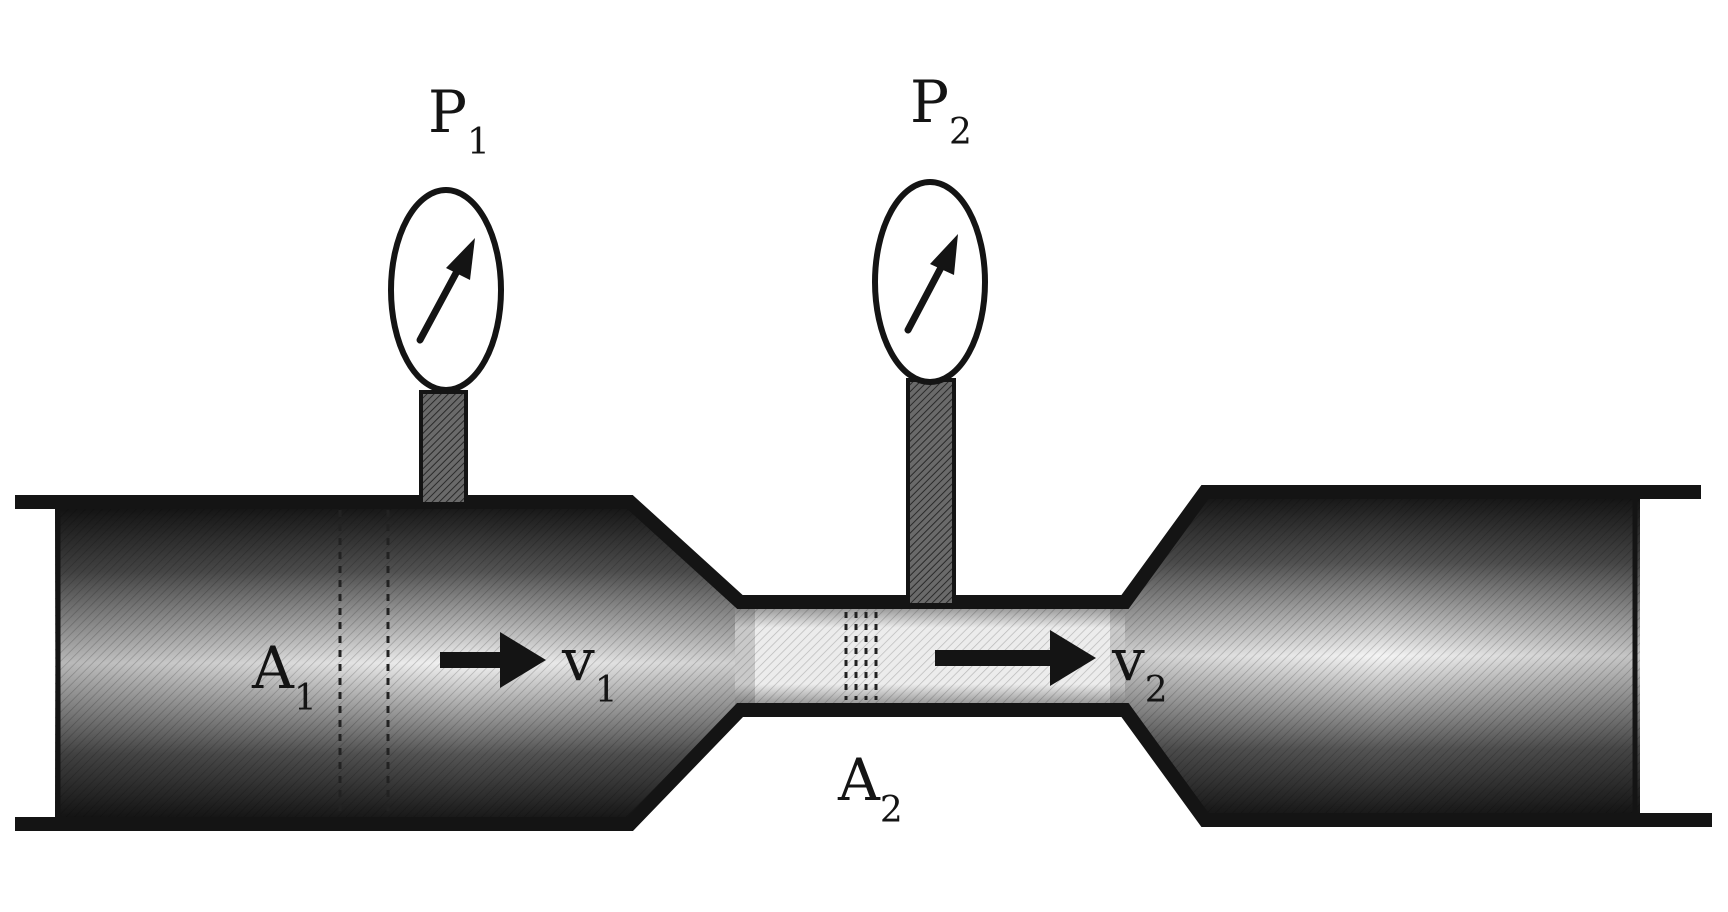 The height and width of the screenshot is (912, 1728). I want to click on gauge-needle-1-icon, so click(445, 291).